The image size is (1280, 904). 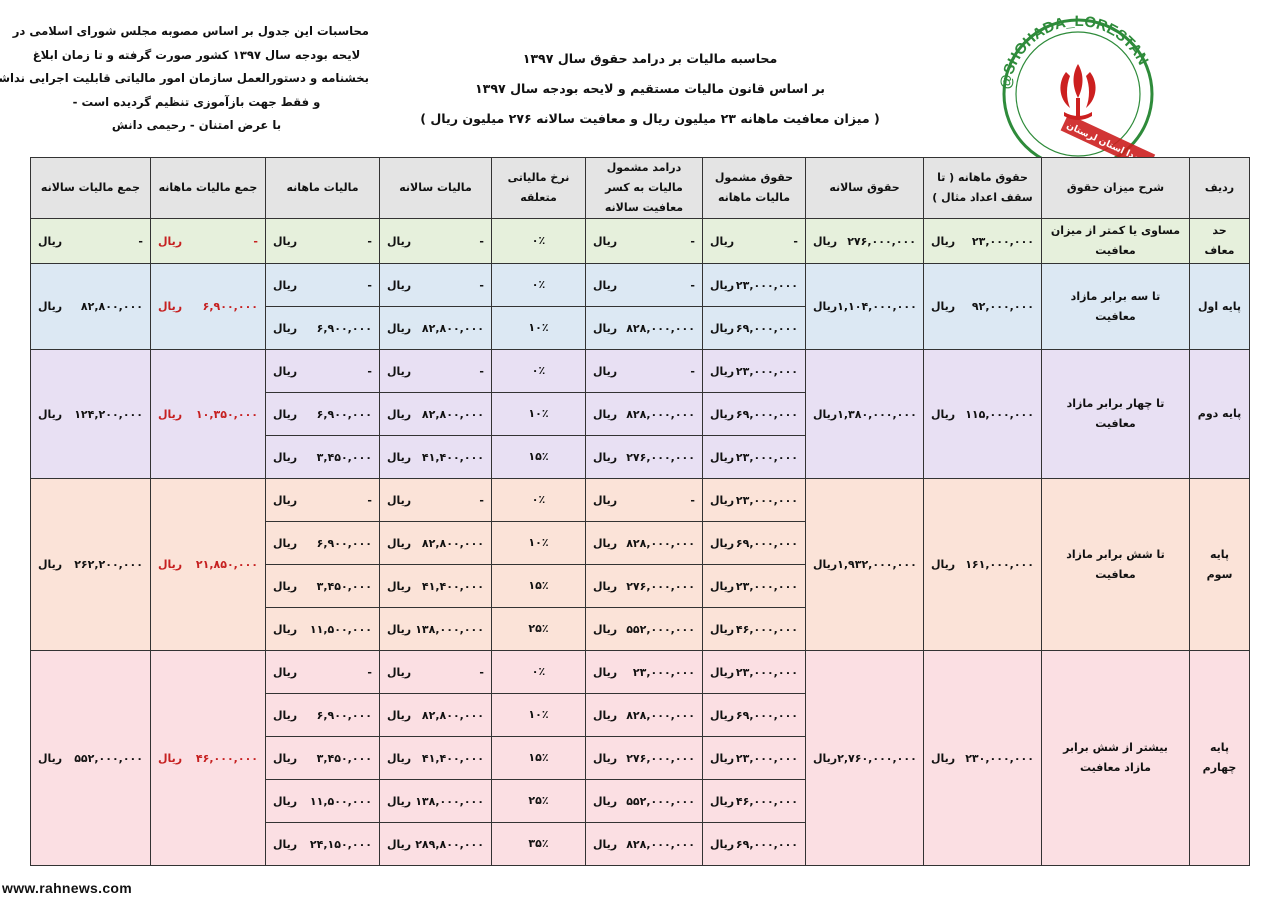 I want to click on monthly-tax: ریال ۲۴,۱۵۰,۰۰۰, so click(x=322, y=844).